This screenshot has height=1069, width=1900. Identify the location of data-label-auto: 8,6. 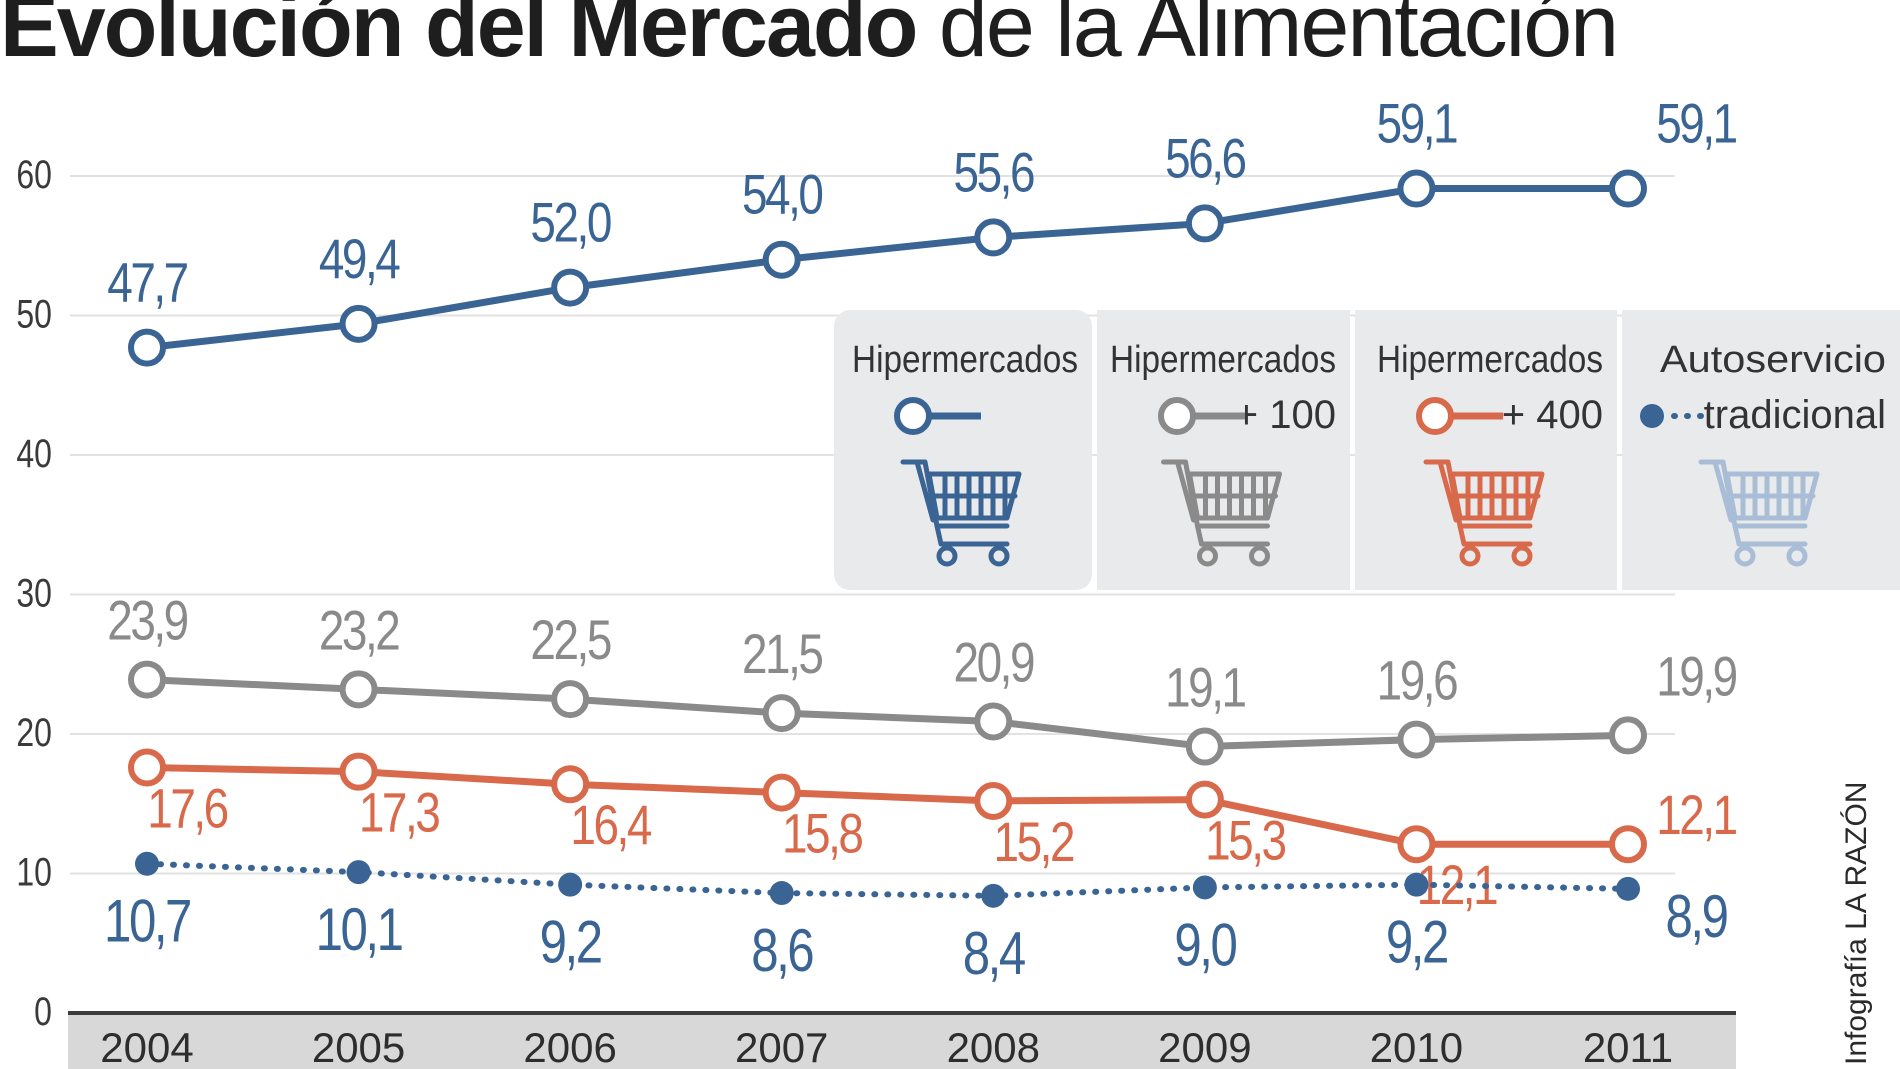
(782, 950).